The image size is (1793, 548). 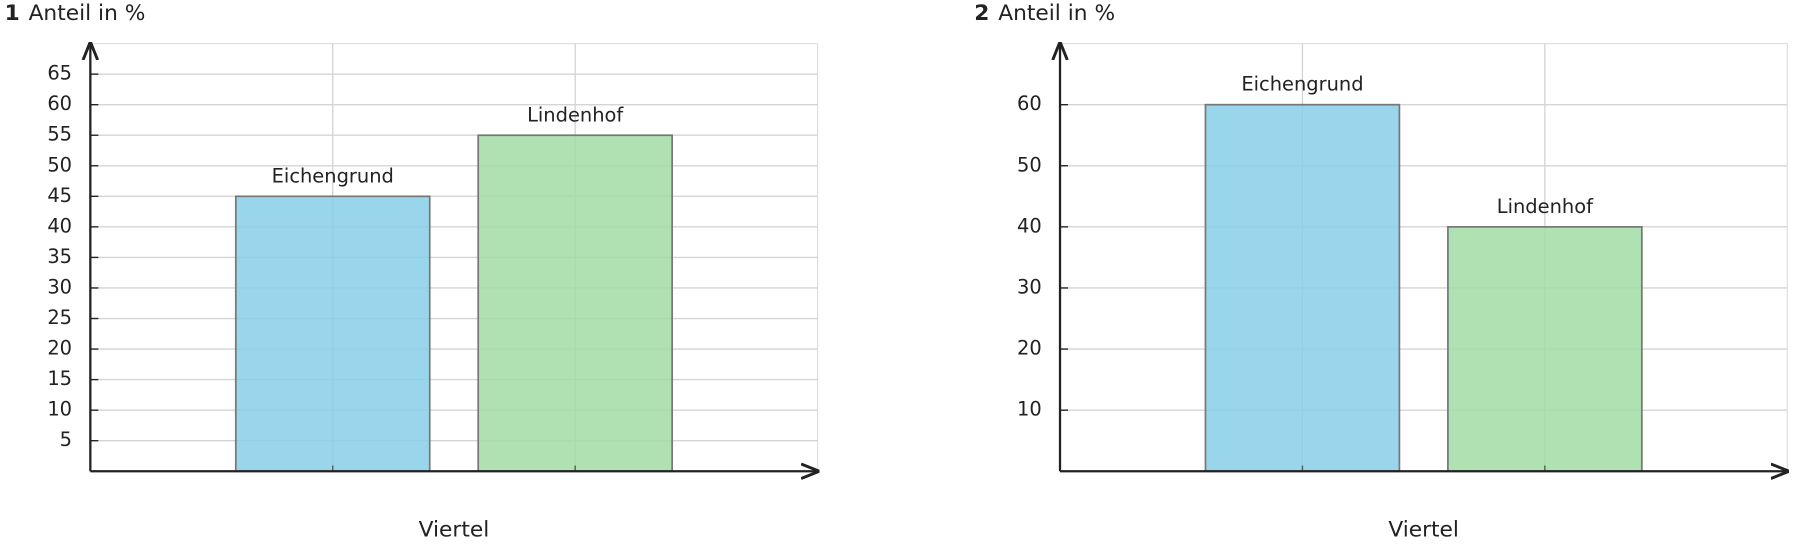 I want to click on y-tick-label: 5, so click(x=66, y=439).